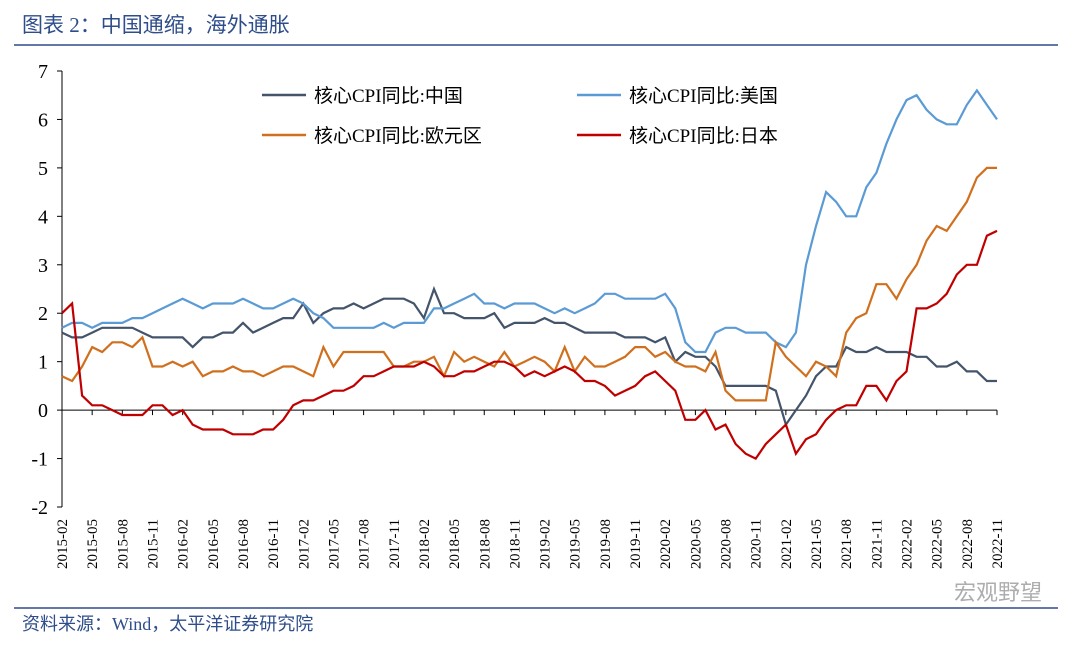 This screenshot has width=1080, height=646. What do you see at coordinates (43, 411) in the screenshot?
I see `y-tick-label: 0` at bounding box center [43, 411].